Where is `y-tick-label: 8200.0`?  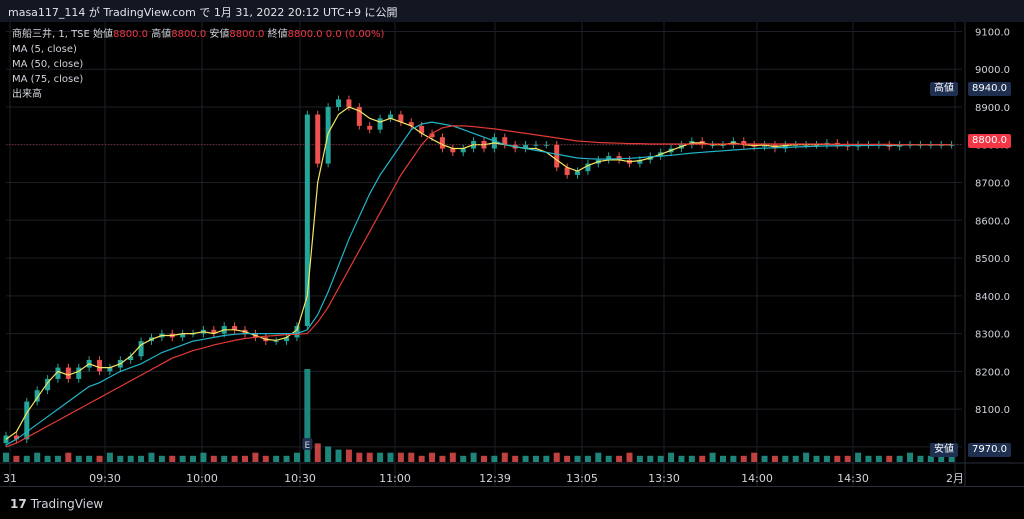
y-tick-label: 8200.0 is located at coordinates (992, 372).